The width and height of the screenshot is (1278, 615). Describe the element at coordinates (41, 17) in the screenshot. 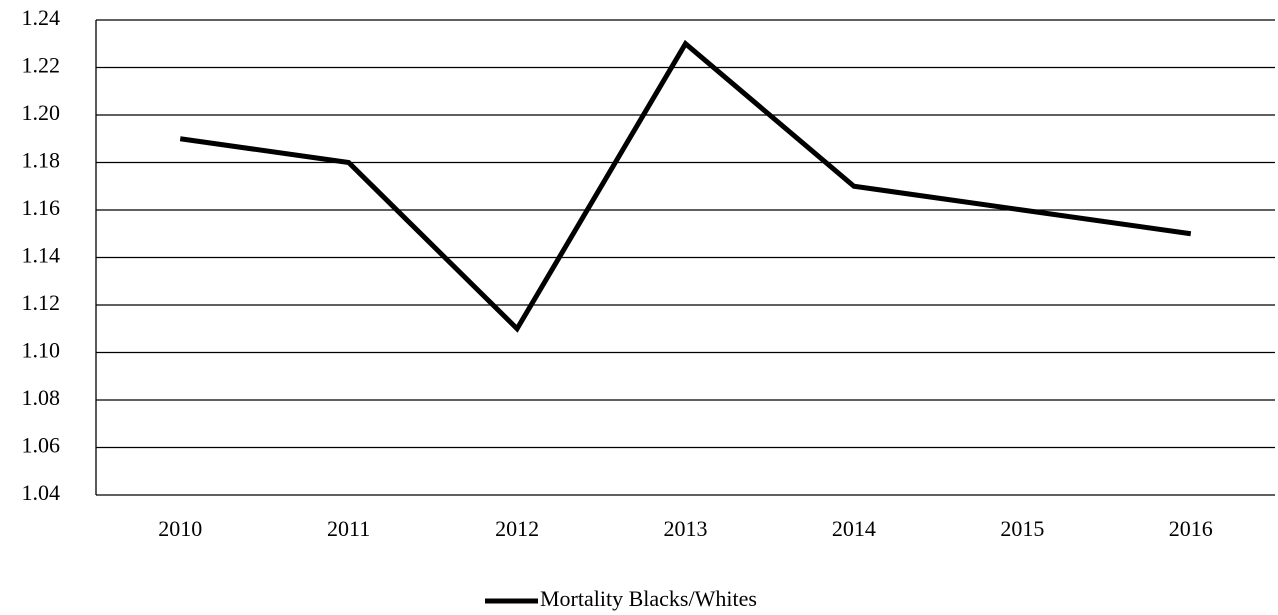

I see `y-tick-label: 1.24` at that location.